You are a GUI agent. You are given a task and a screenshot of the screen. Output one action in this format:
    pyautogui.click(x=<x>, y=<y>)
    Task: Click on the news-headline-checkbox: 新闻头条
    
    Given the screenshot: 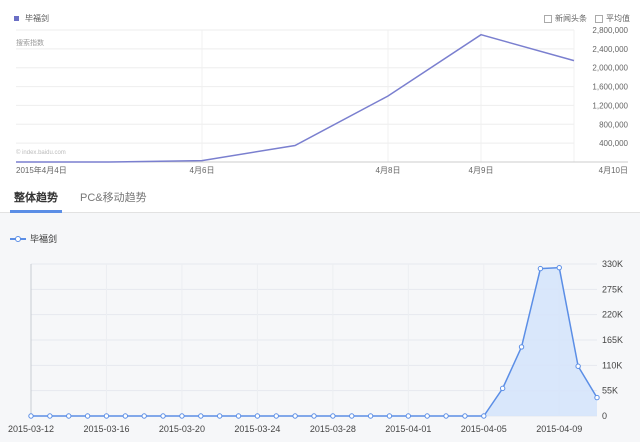 What is the action you would take?
    pyautogui.click(x=565, y=18)
    